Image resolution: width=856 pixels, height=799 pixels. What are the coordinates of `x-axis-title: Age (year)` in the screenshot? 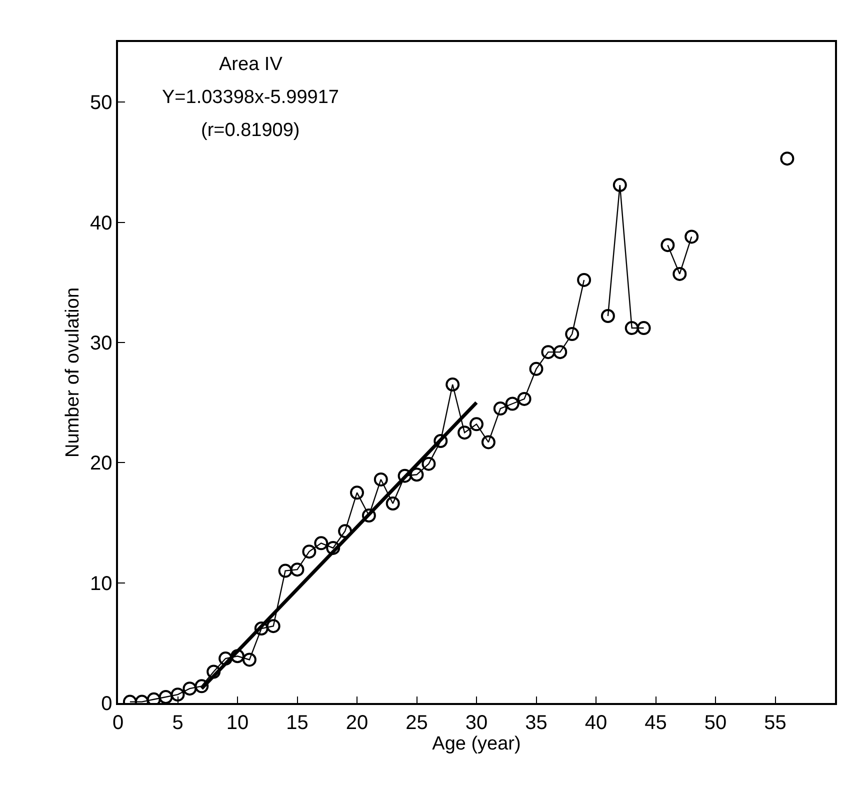 It's located at (476, 744).